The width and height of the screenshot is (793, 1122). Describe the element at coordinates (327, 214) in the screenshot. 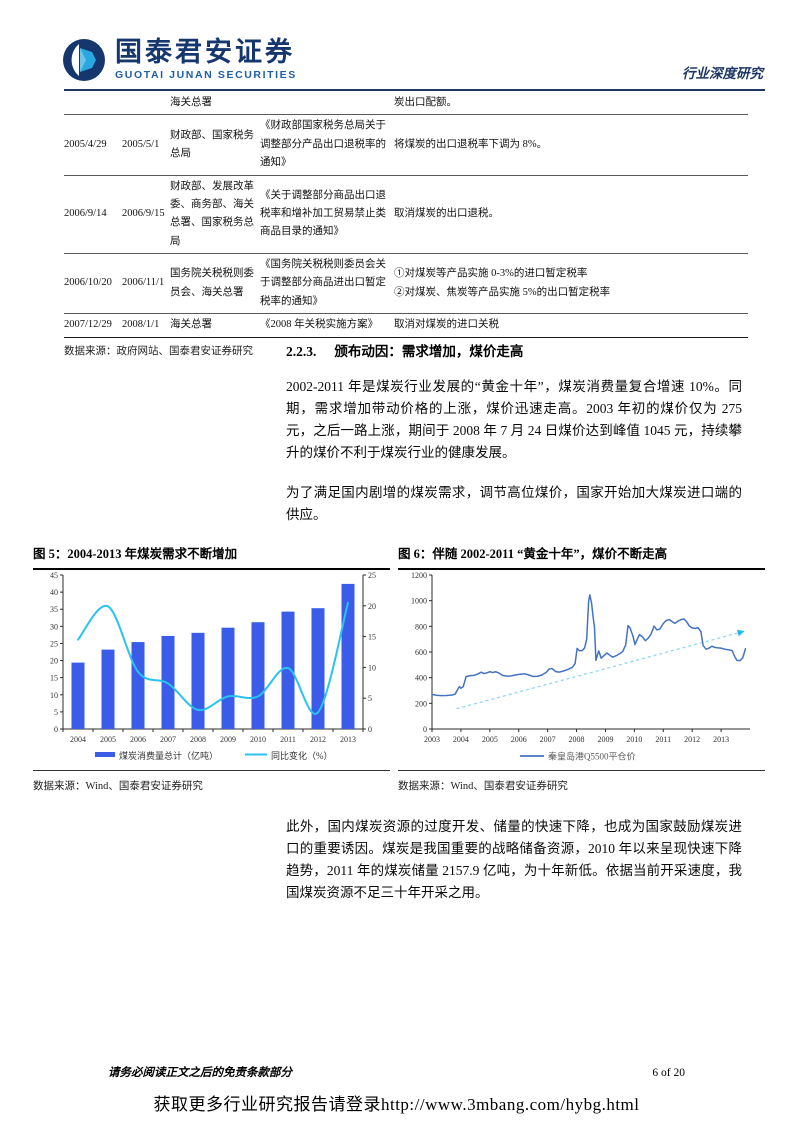

I see `cell-doc: 《关于调整部分商品出口退税率和增补加工贸易禁止类商品目录的通知》` at that location.